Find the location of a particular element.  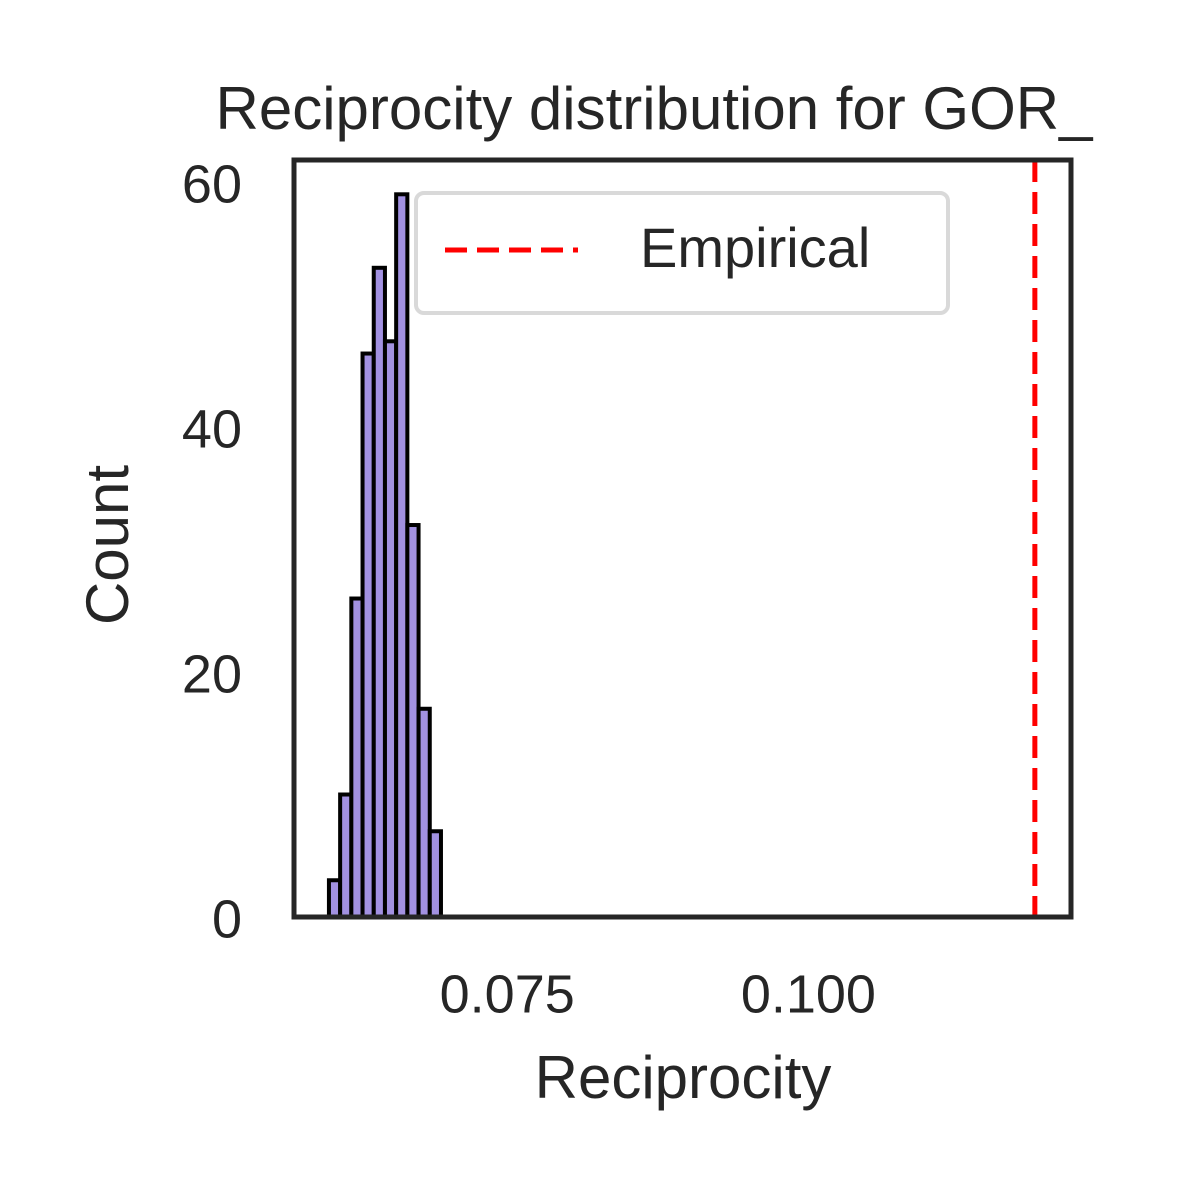

chart-title: Reciprocity distribution for GOR_ is located at coordinates (655, 108).